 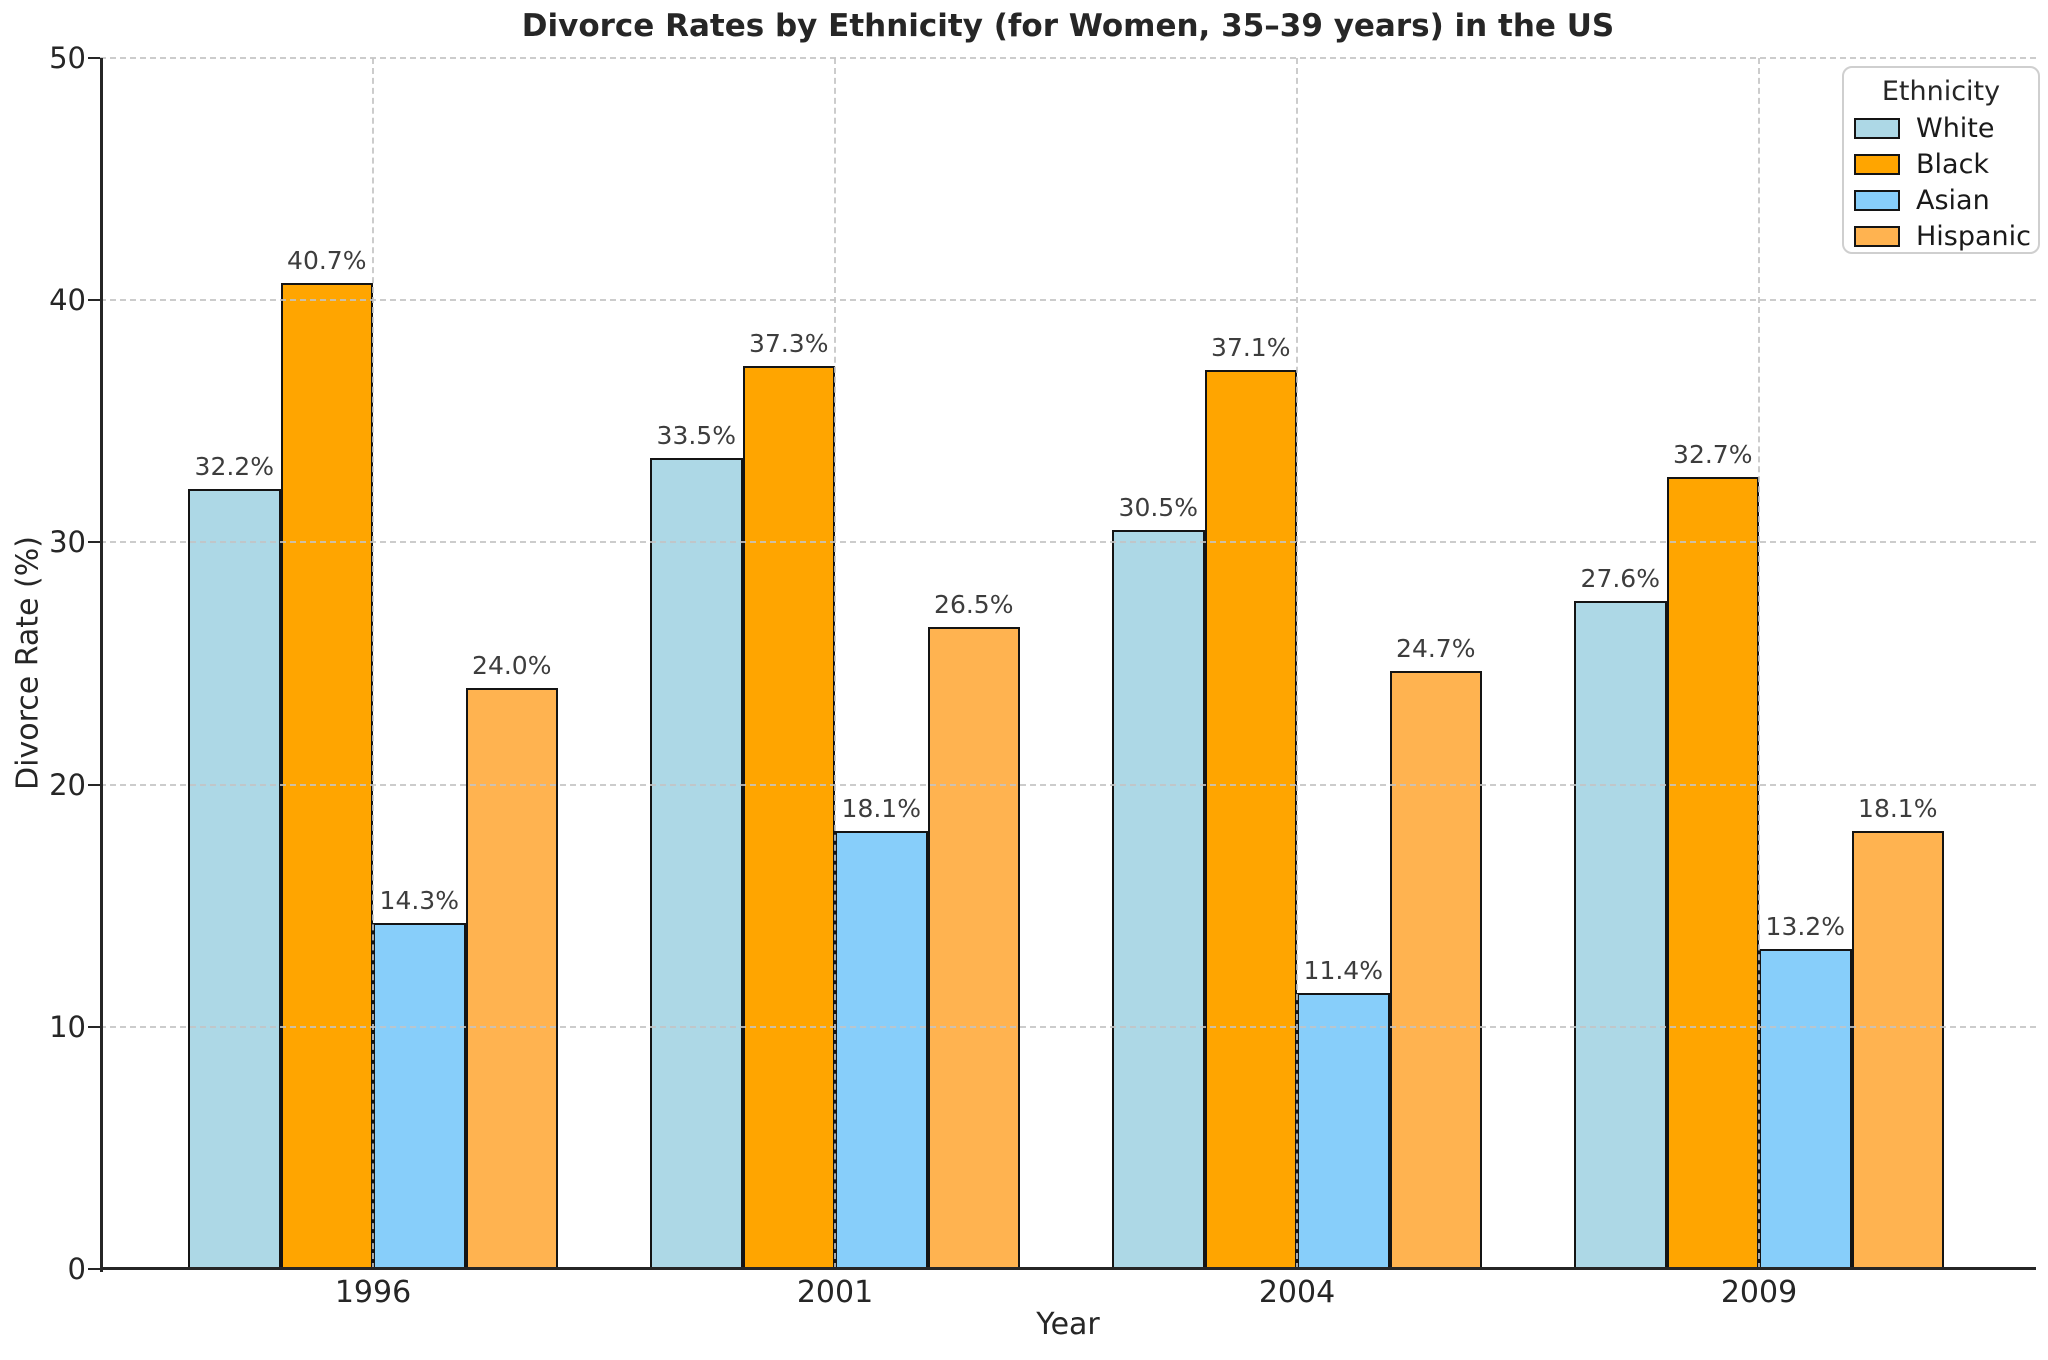 I want to click on bar-value-label: 37.3%, so click(x=789, y=343).